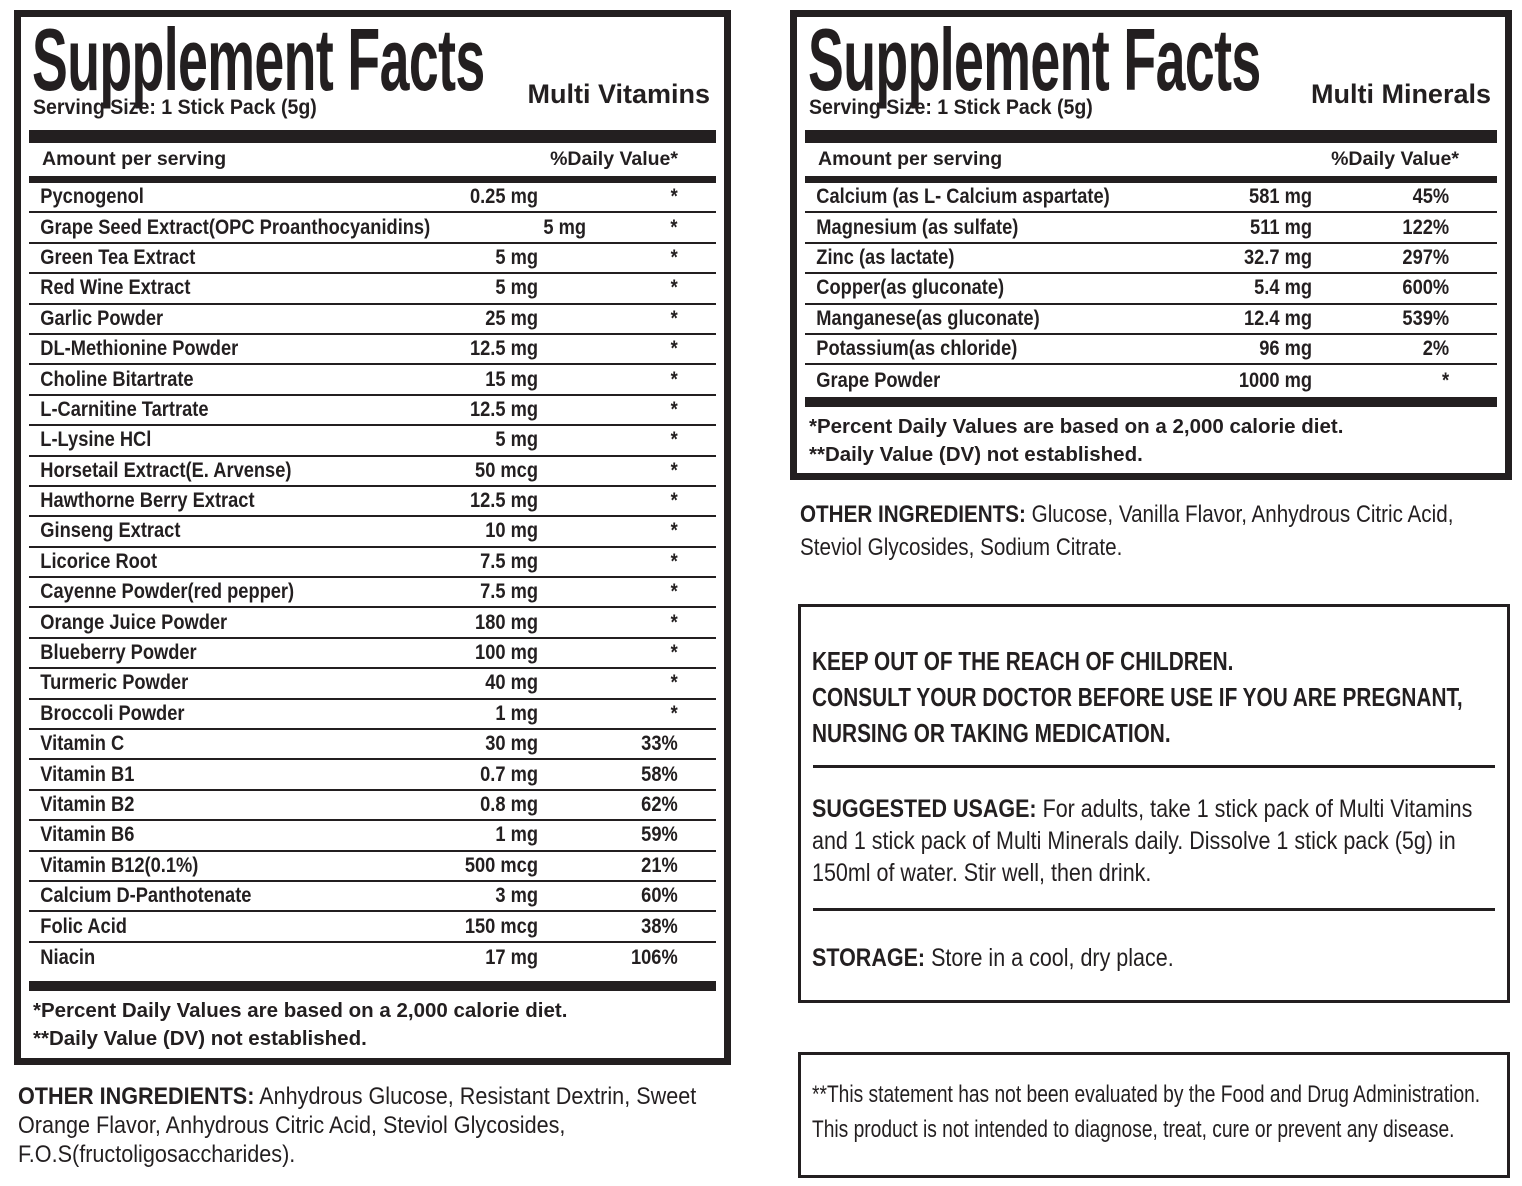 This screenshot has width=1522, height=1186. What do you see at coordinates (1151, 380) in the screenshot?
I see `table-row: Grape Powder 1000 mg *` at bounding box center [1151, 380].